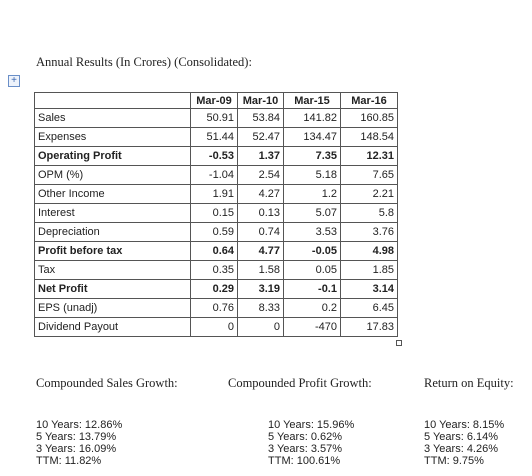 The image size is (532, 476). I want to click on cell-value: 8.33, so click(260, 308).